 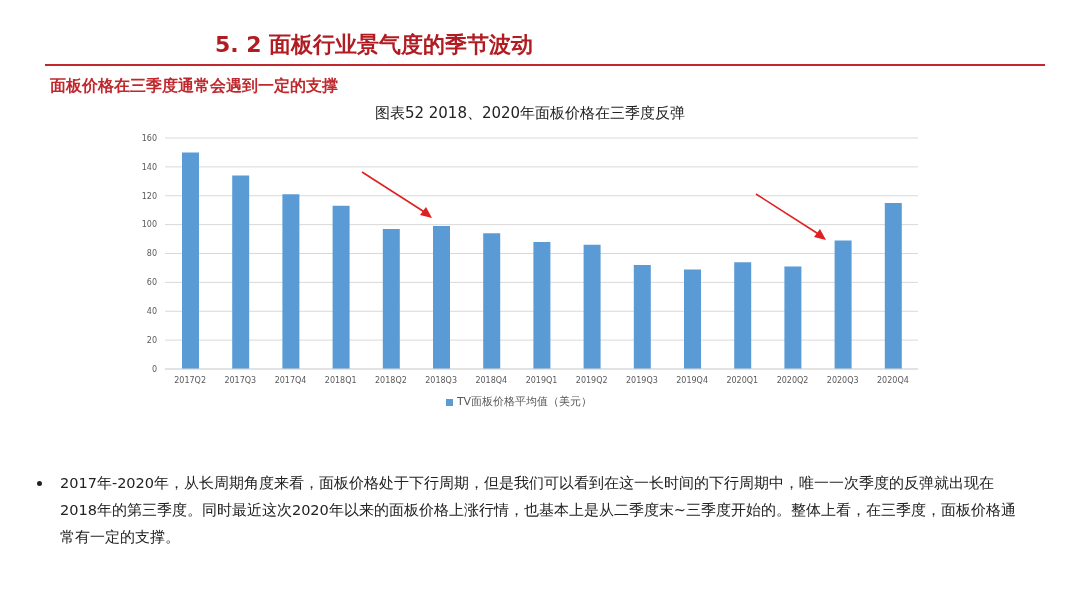 I want to click on y-tick-label: 80, so click(x=151, y=254).